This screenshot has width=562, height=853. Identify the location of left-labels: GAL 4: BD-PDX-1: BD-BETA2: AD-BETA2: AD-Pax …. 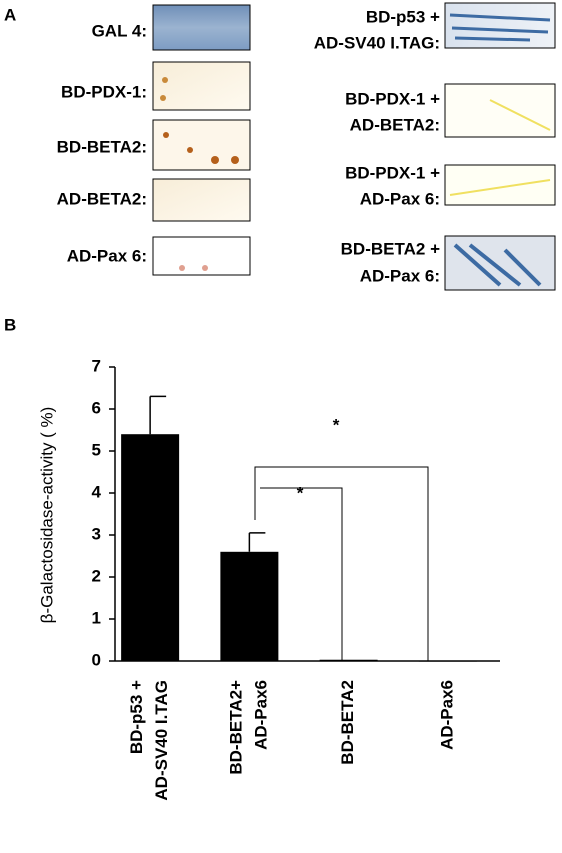
(102, 143).